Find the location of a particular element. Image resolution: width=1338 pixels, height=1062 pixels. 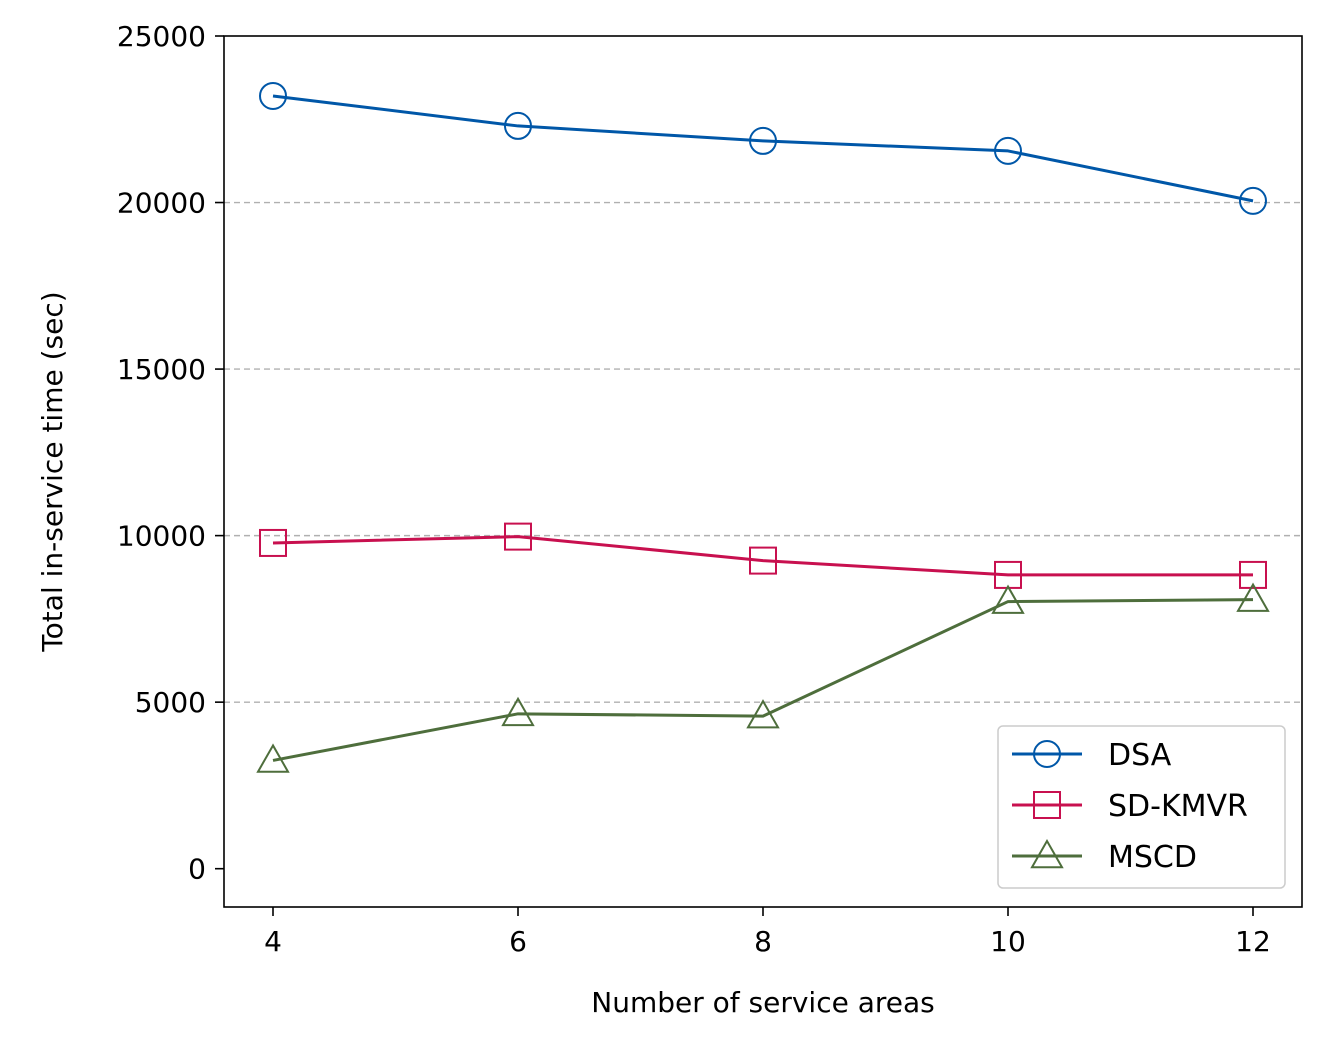

y-tick-label: 10000 is located at coordinates (161, 536).